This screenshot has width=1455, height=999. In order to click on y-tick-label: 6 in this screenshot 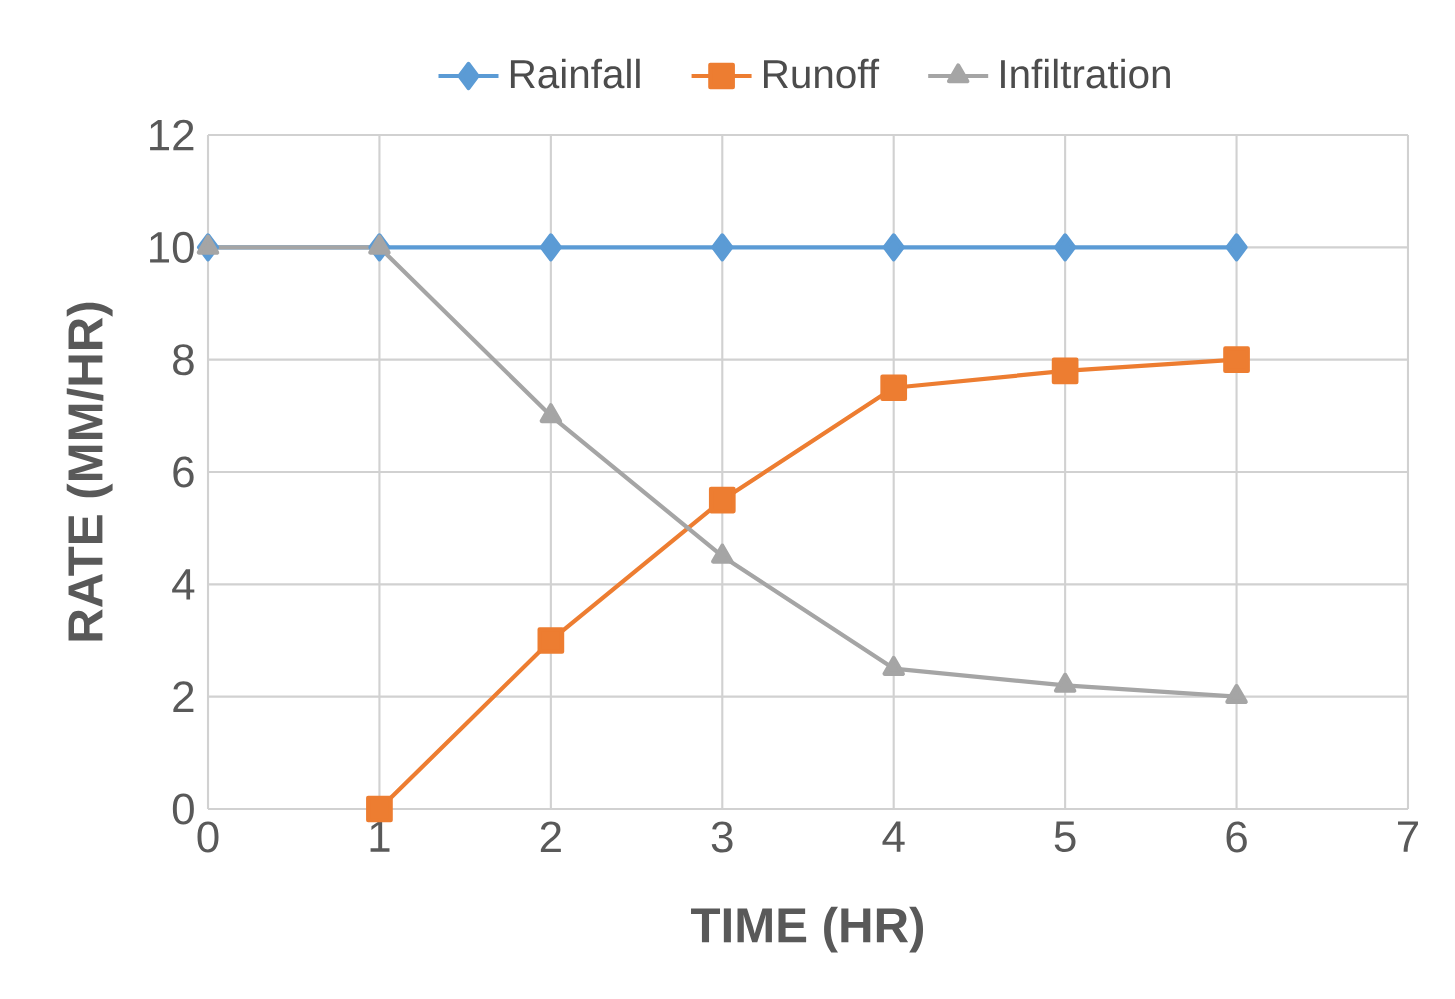, I will do `click(183, 472)`.